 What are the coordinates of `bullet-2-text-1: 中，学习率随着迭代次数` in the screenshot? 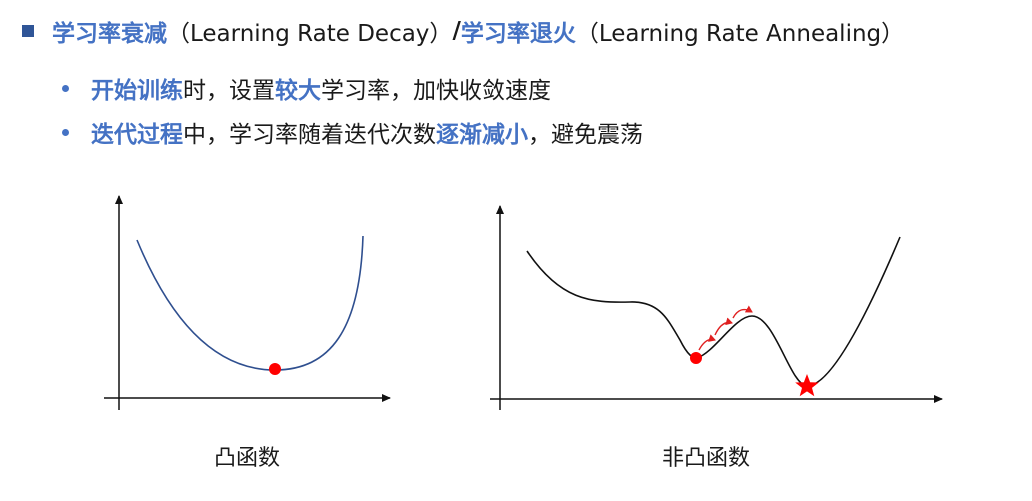 It's located at (309, 135).